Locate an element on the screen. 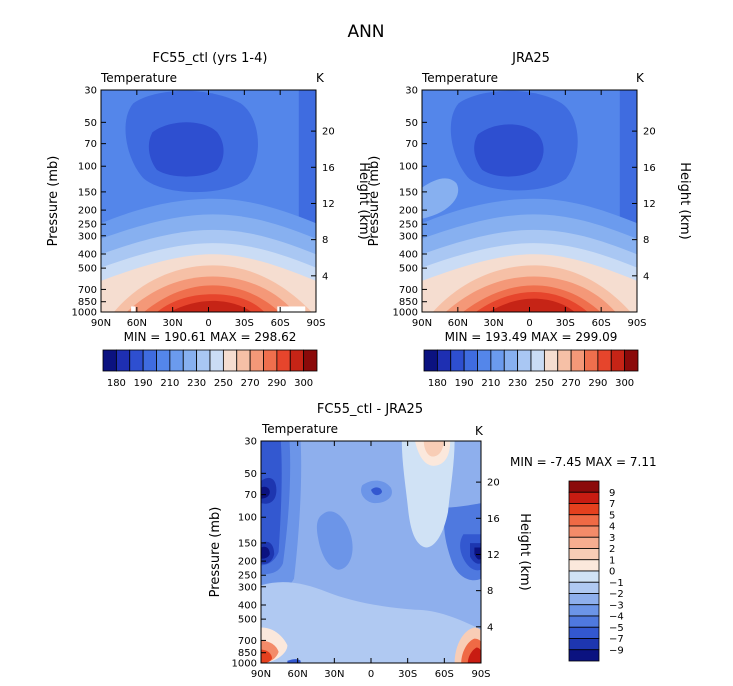 The height and width of the screenshot is (686, 733). height-tick-label: 12 is located at coordinates (328, 204).